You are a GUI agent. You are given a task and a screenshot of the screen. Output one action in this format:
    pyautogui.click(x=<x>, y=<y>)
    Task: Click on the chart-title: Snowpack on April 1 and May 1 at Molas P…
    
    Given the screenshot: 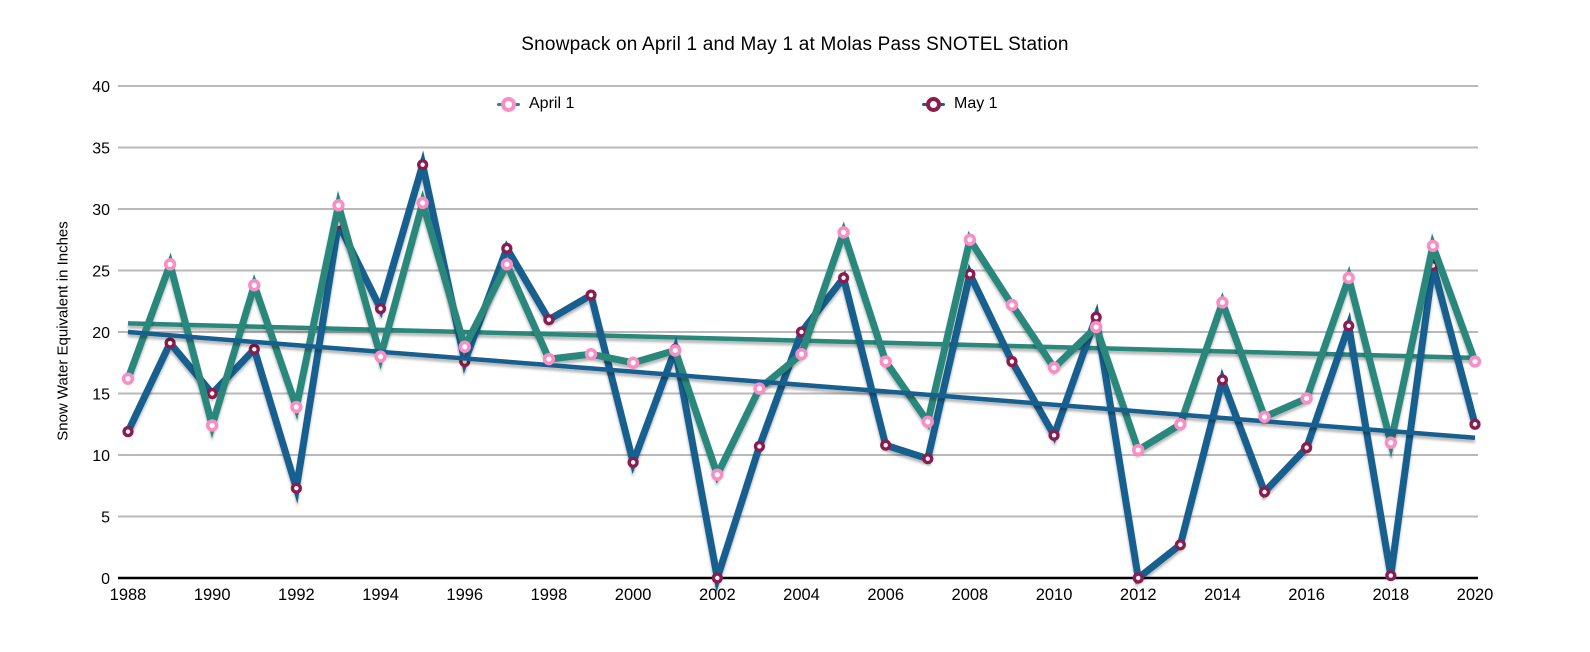 What is the action you would take?
    pyautogui.click(x=795, y=44)
    